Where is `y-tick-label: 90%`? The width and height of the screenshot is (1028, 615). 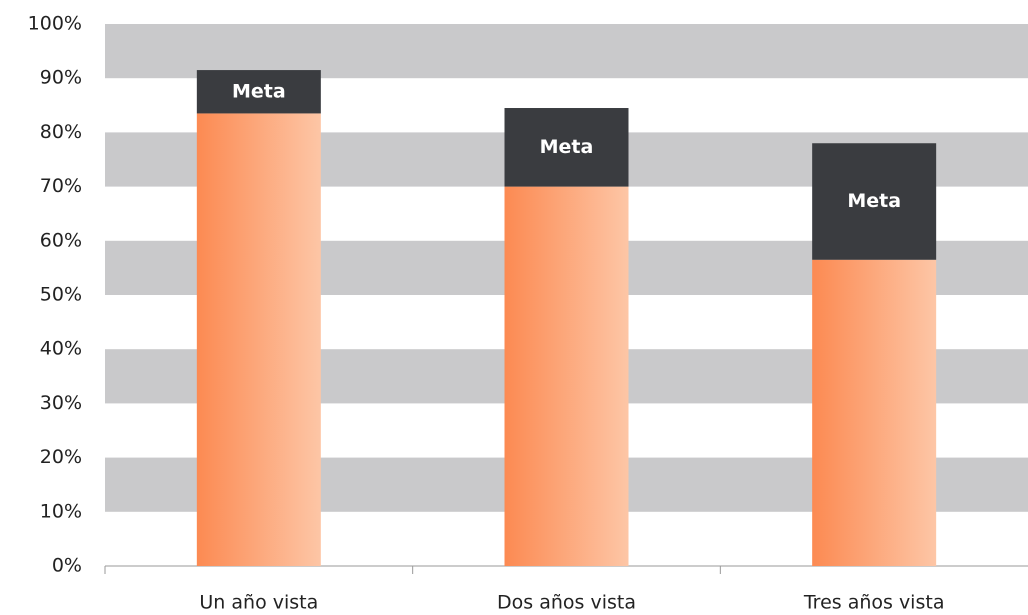 y-tick-label: 90% is located at coordinates (61, 78).